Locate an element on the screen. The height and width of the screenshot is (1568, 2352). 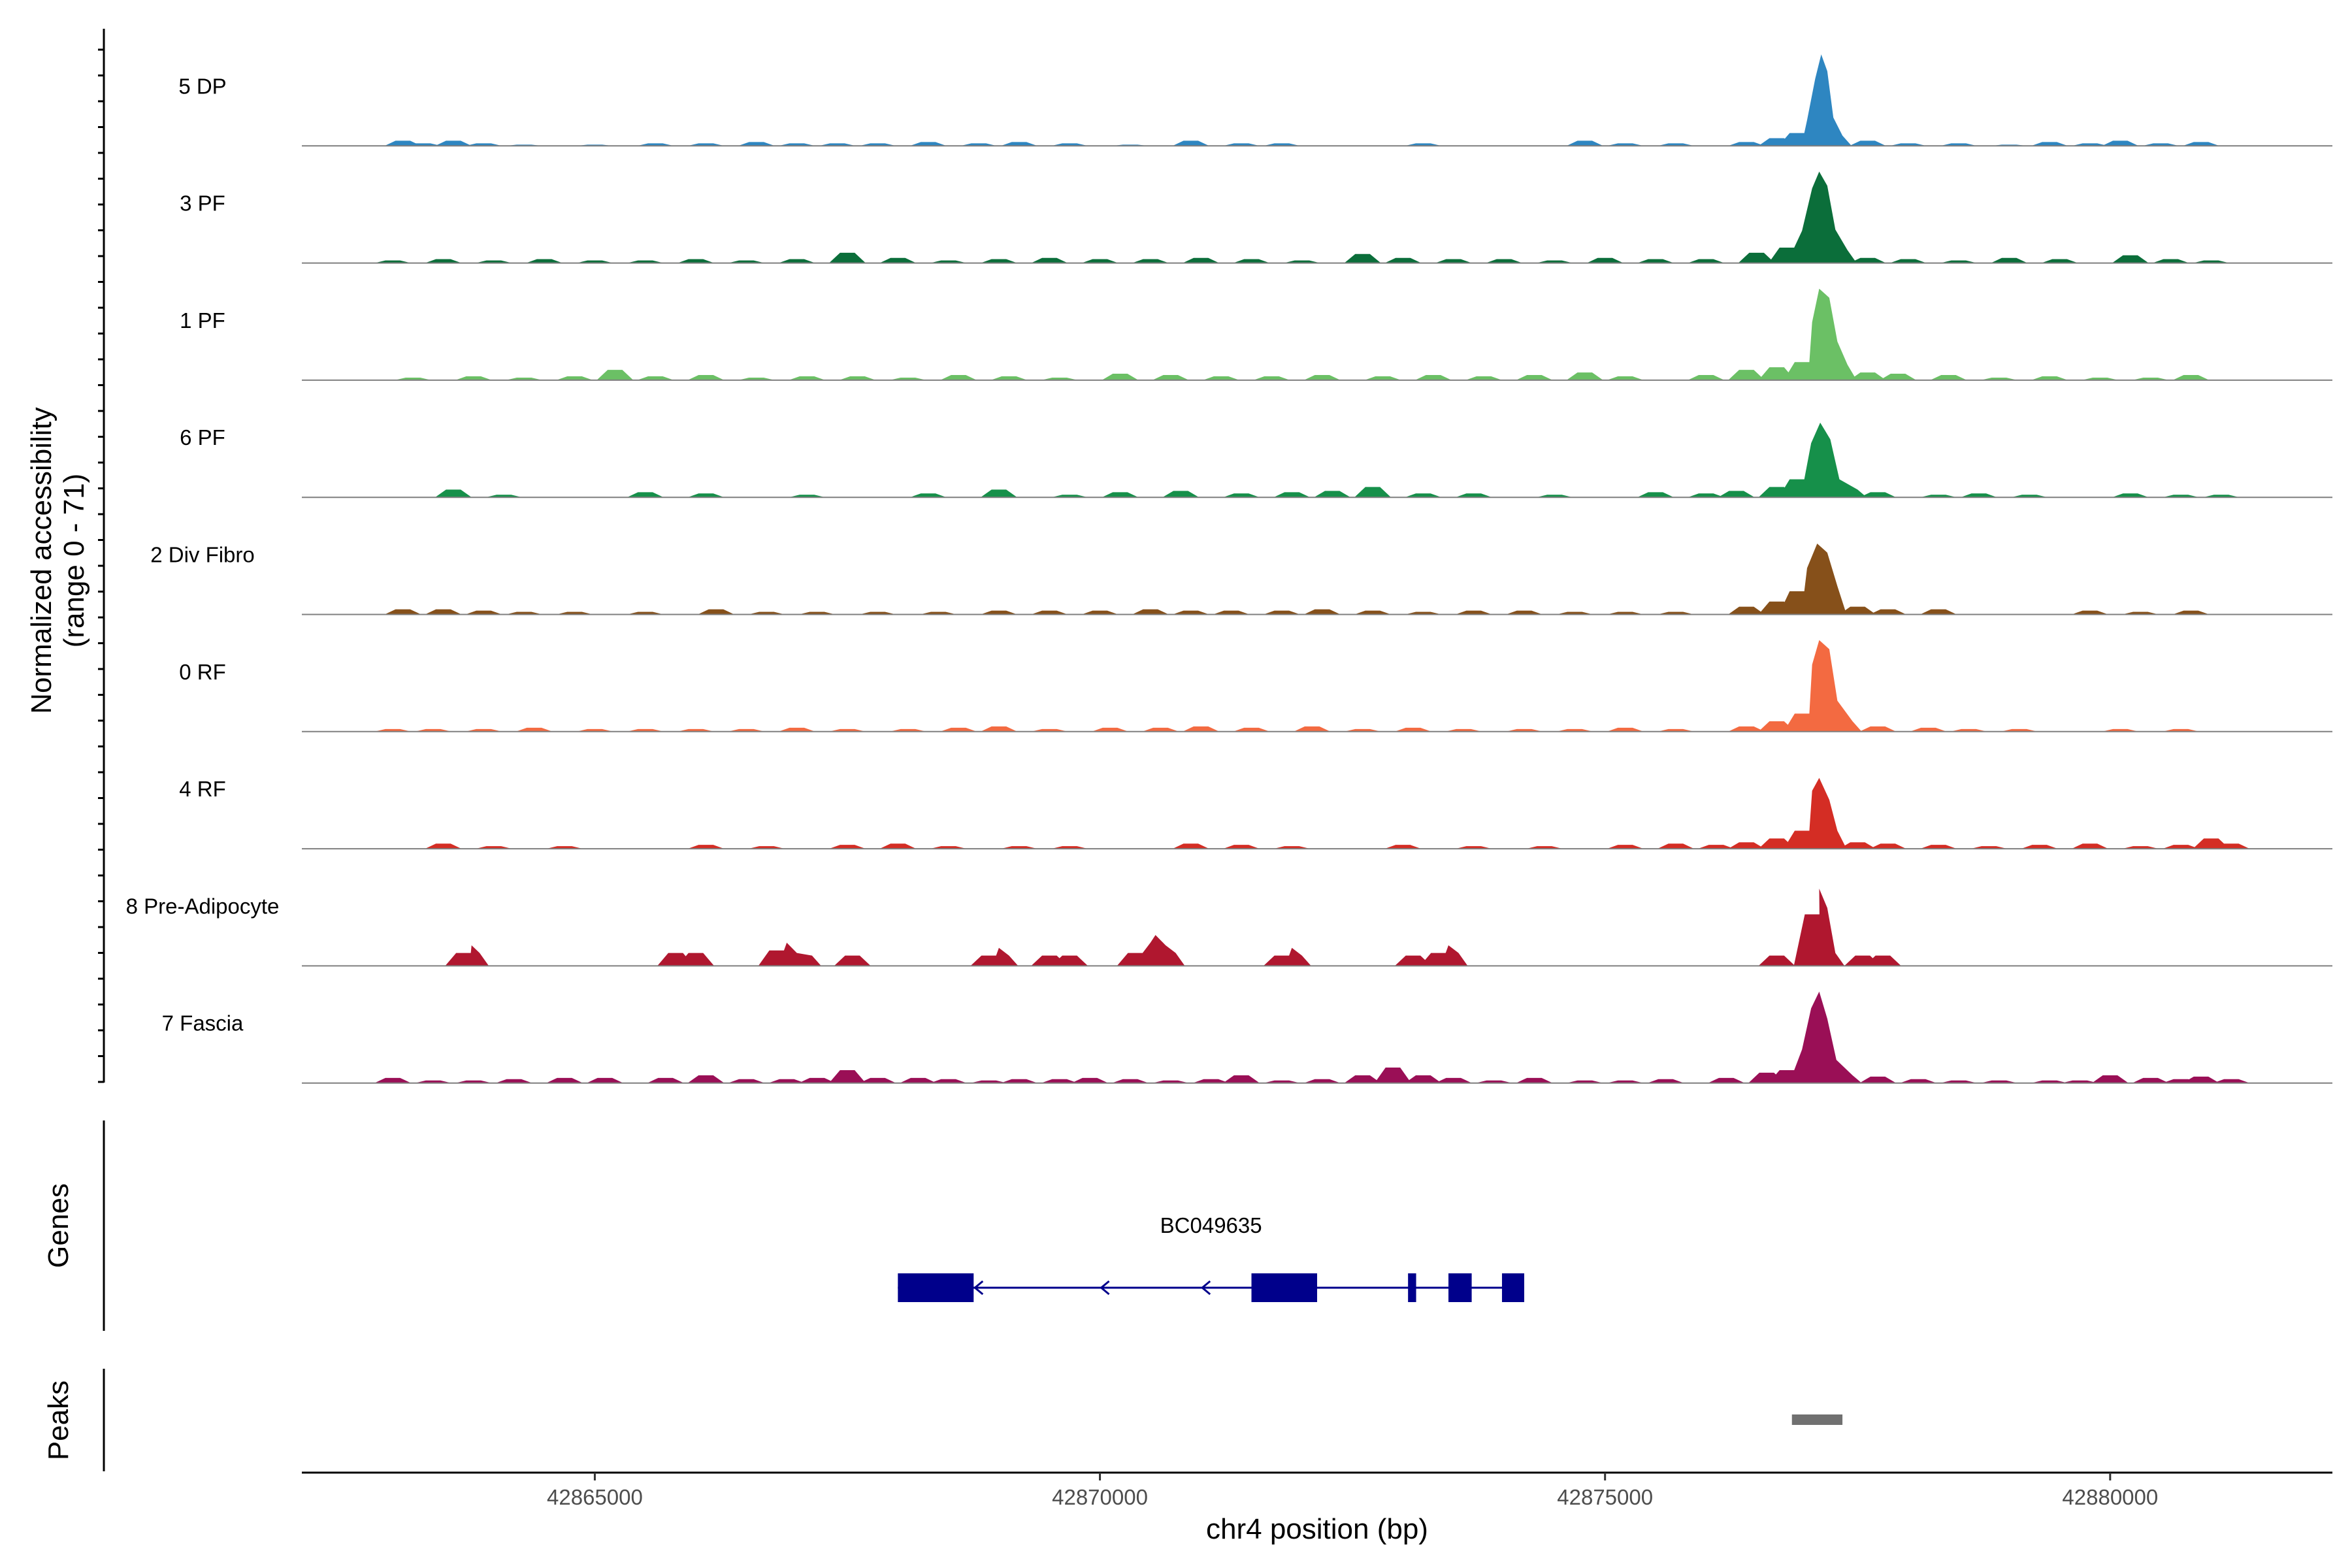
track-label: 5 DP is located at coordinates (202, 86).